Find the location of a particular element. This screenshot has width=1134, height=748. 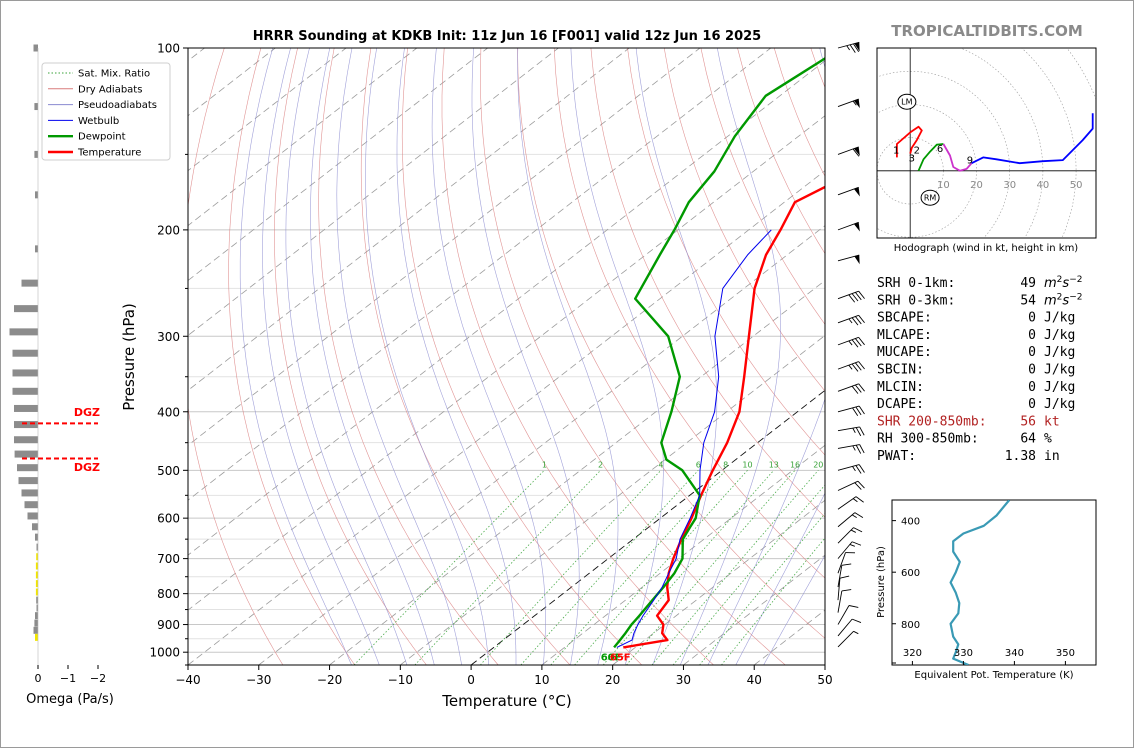

stat-value: 56 is located at coordinates (1028, 421).